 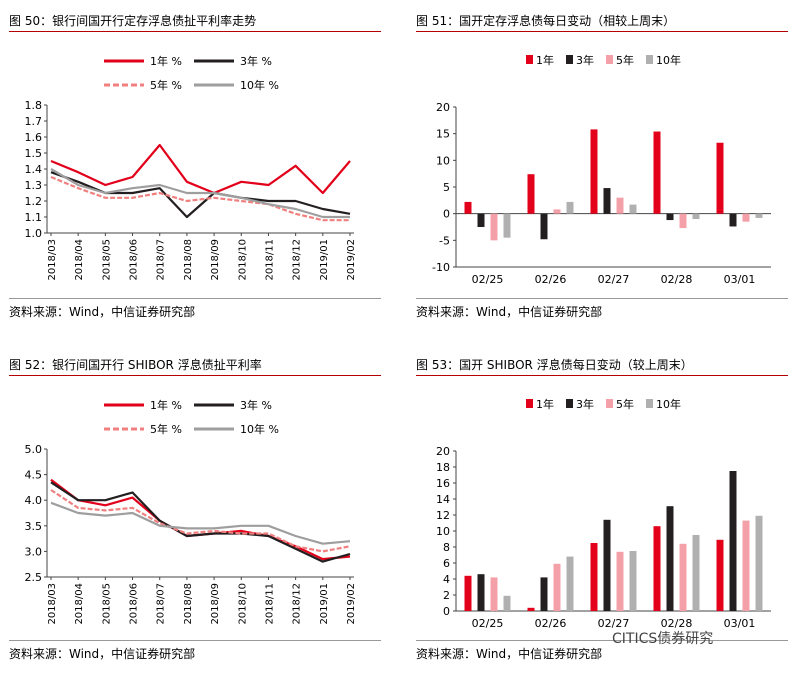 What do you see at coordinates (443, 134) in the screenshot?
I see `y-tick-label: 15` at bounding box center [443, 134].